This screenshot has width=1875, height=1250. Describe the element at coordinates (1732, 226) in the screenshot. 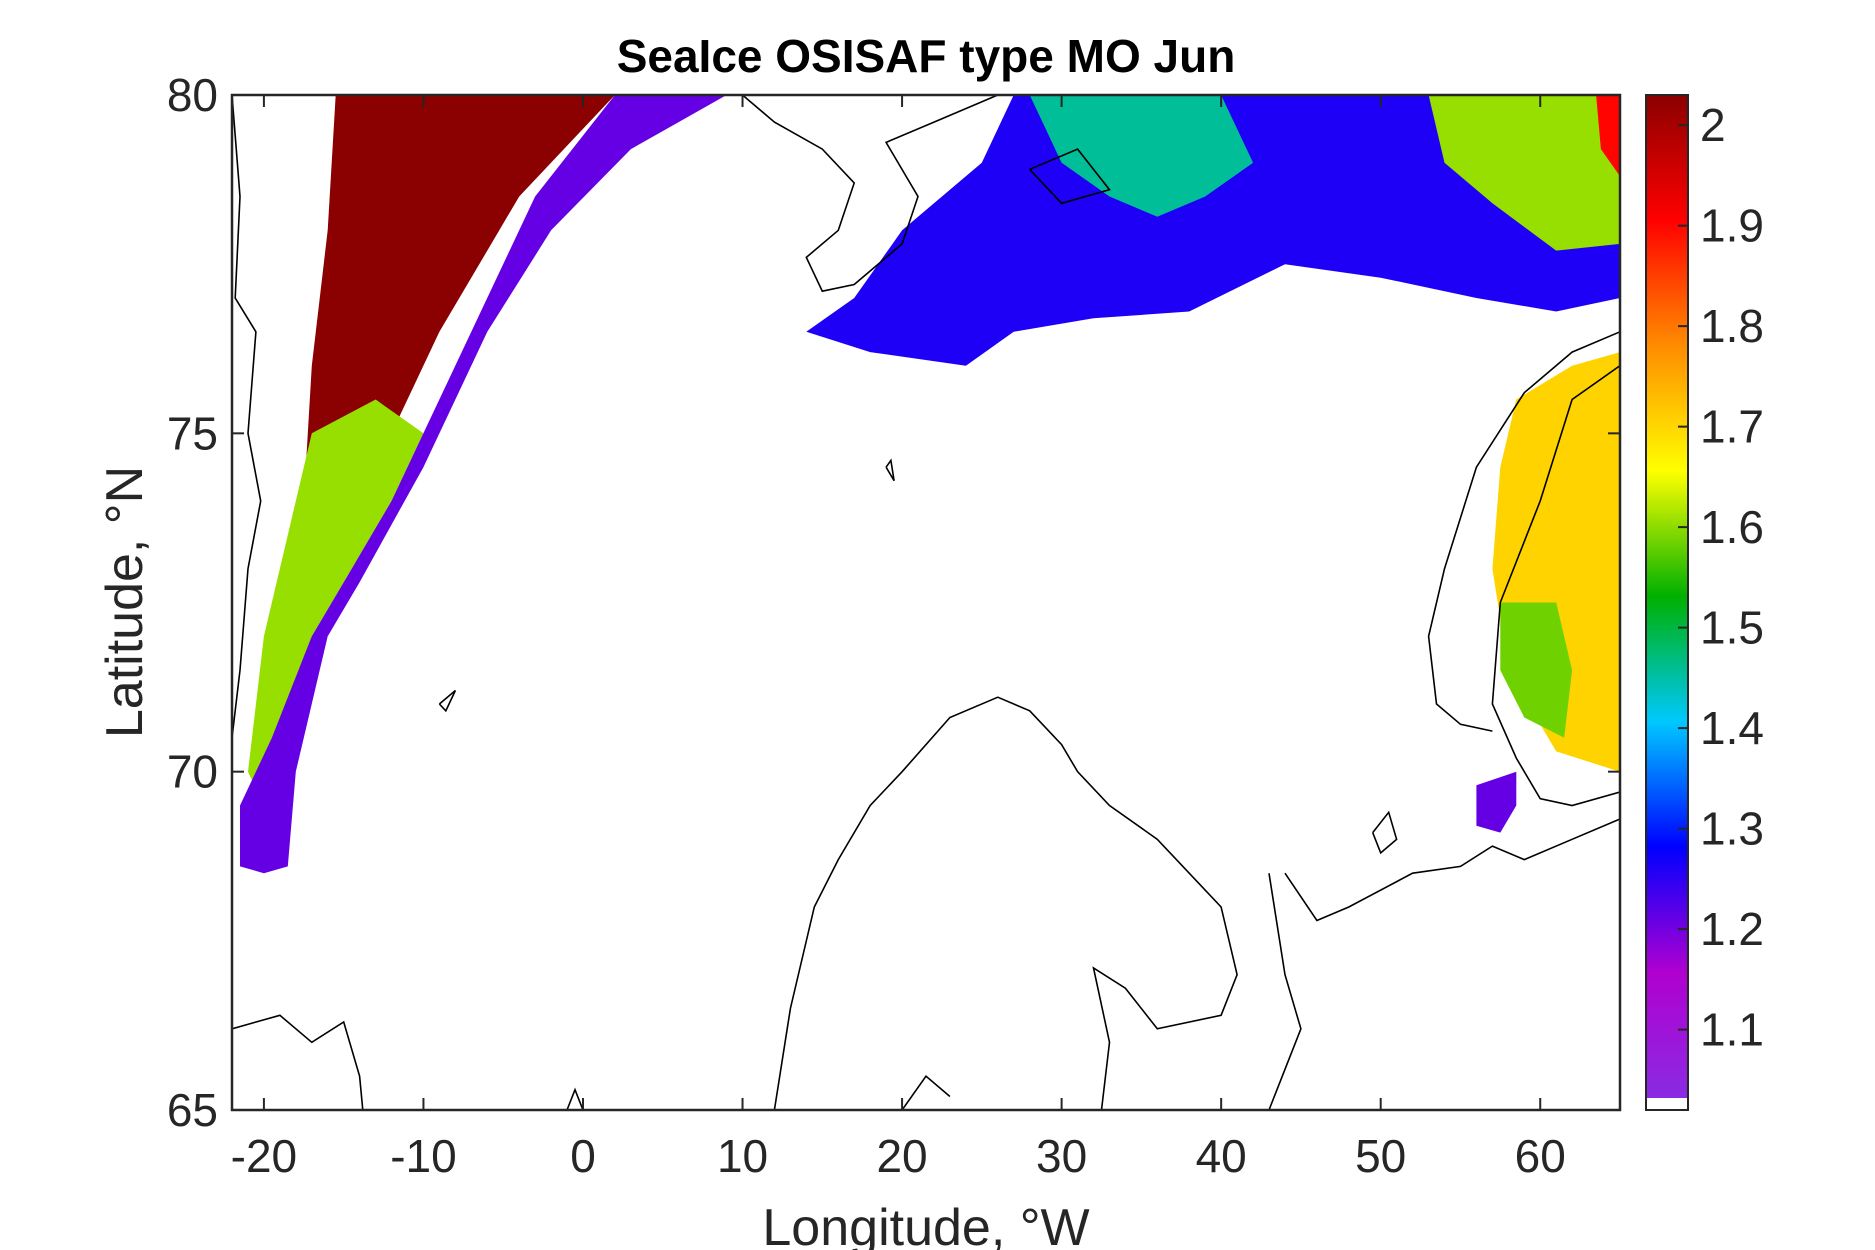

I see `colorbar-tick-label: 1.9` at that location.